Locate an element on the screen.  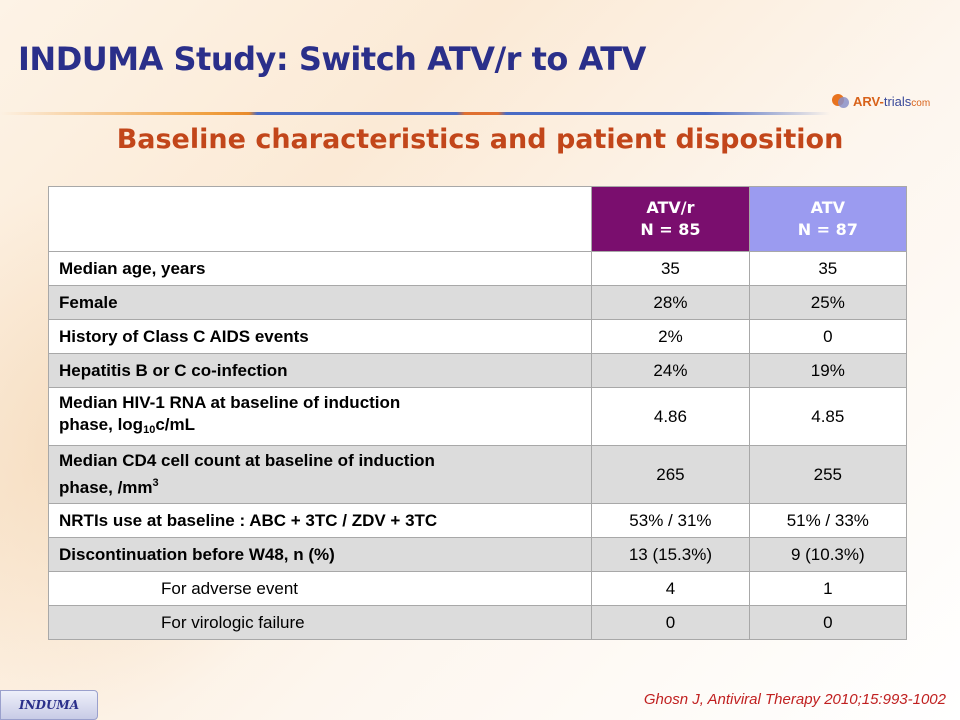
logo-icon is located at coordinates (841, 101).